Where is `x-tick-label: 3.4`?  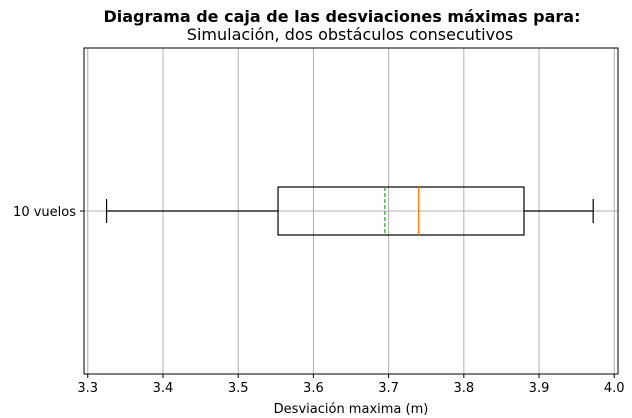 x-tick-label: 3.4 is located at coordinates (163, 388).